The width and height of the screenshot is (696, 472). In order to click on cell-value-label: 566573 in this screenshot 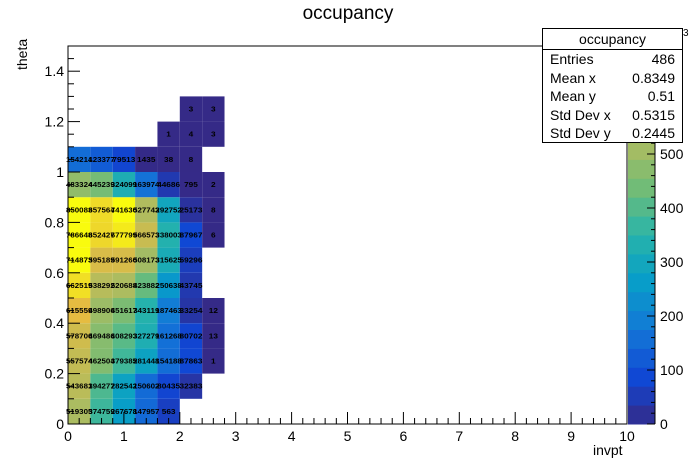, I will do `click(146, 235)`.